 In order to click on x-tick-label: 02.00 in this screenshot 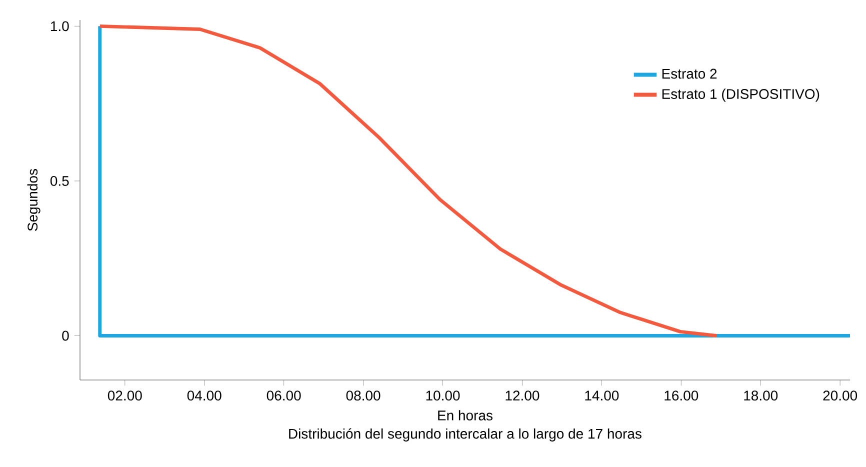, I will do `click(125, 395)`.